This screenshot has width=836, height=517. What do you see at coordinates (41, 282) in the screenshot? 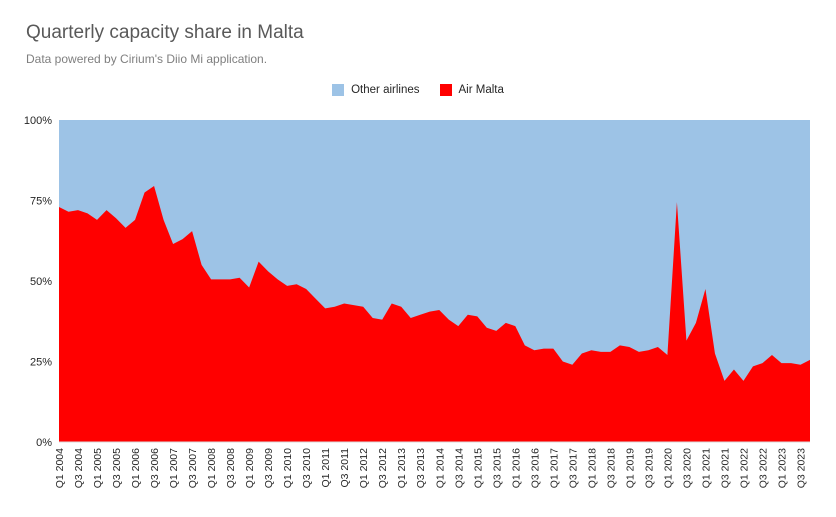
I see `y-tick-label: 50%` at bounding box center [41, 282].